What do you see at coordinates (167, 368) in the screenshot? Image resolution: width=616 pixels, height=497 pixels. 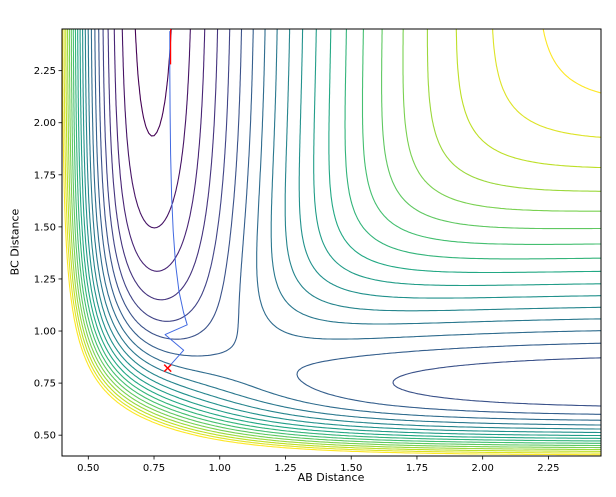 I see `saddle-marker` at bounding box center [167, 368].